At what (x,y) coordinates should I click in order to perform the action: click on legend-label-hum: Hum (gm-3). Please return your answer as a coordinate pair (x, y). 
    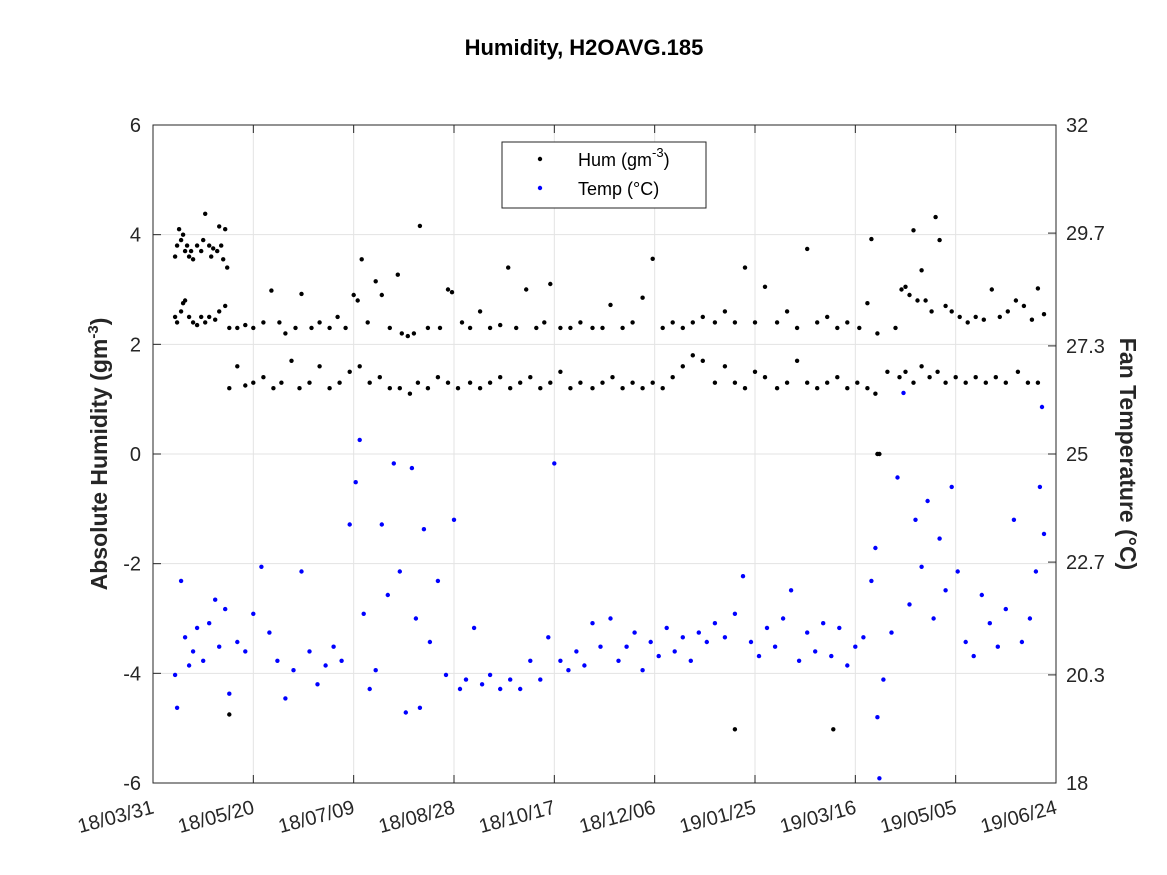
    Looking at the image, I should click on (624, 157).